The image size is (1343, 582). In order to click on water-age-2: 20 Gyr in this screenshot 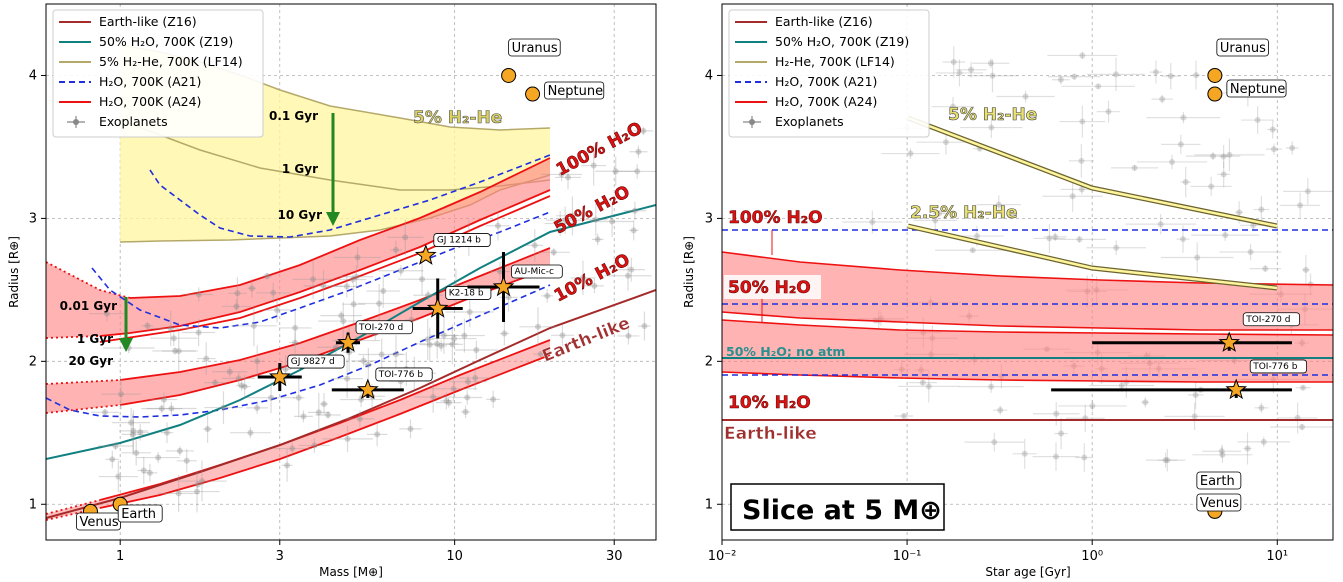, I will do `click(91, 361)`.